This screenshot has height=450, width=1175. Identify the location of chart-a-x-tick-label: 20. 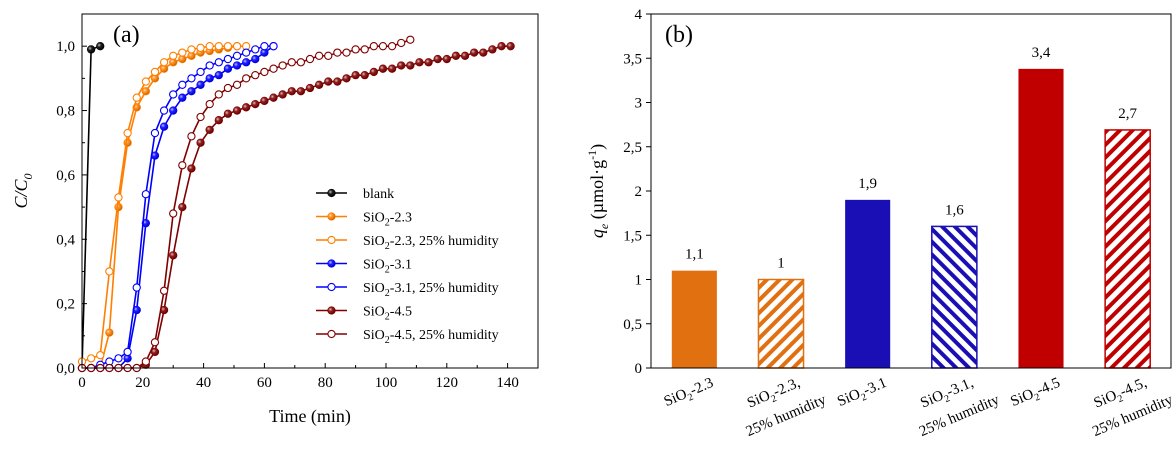
(142, 383).